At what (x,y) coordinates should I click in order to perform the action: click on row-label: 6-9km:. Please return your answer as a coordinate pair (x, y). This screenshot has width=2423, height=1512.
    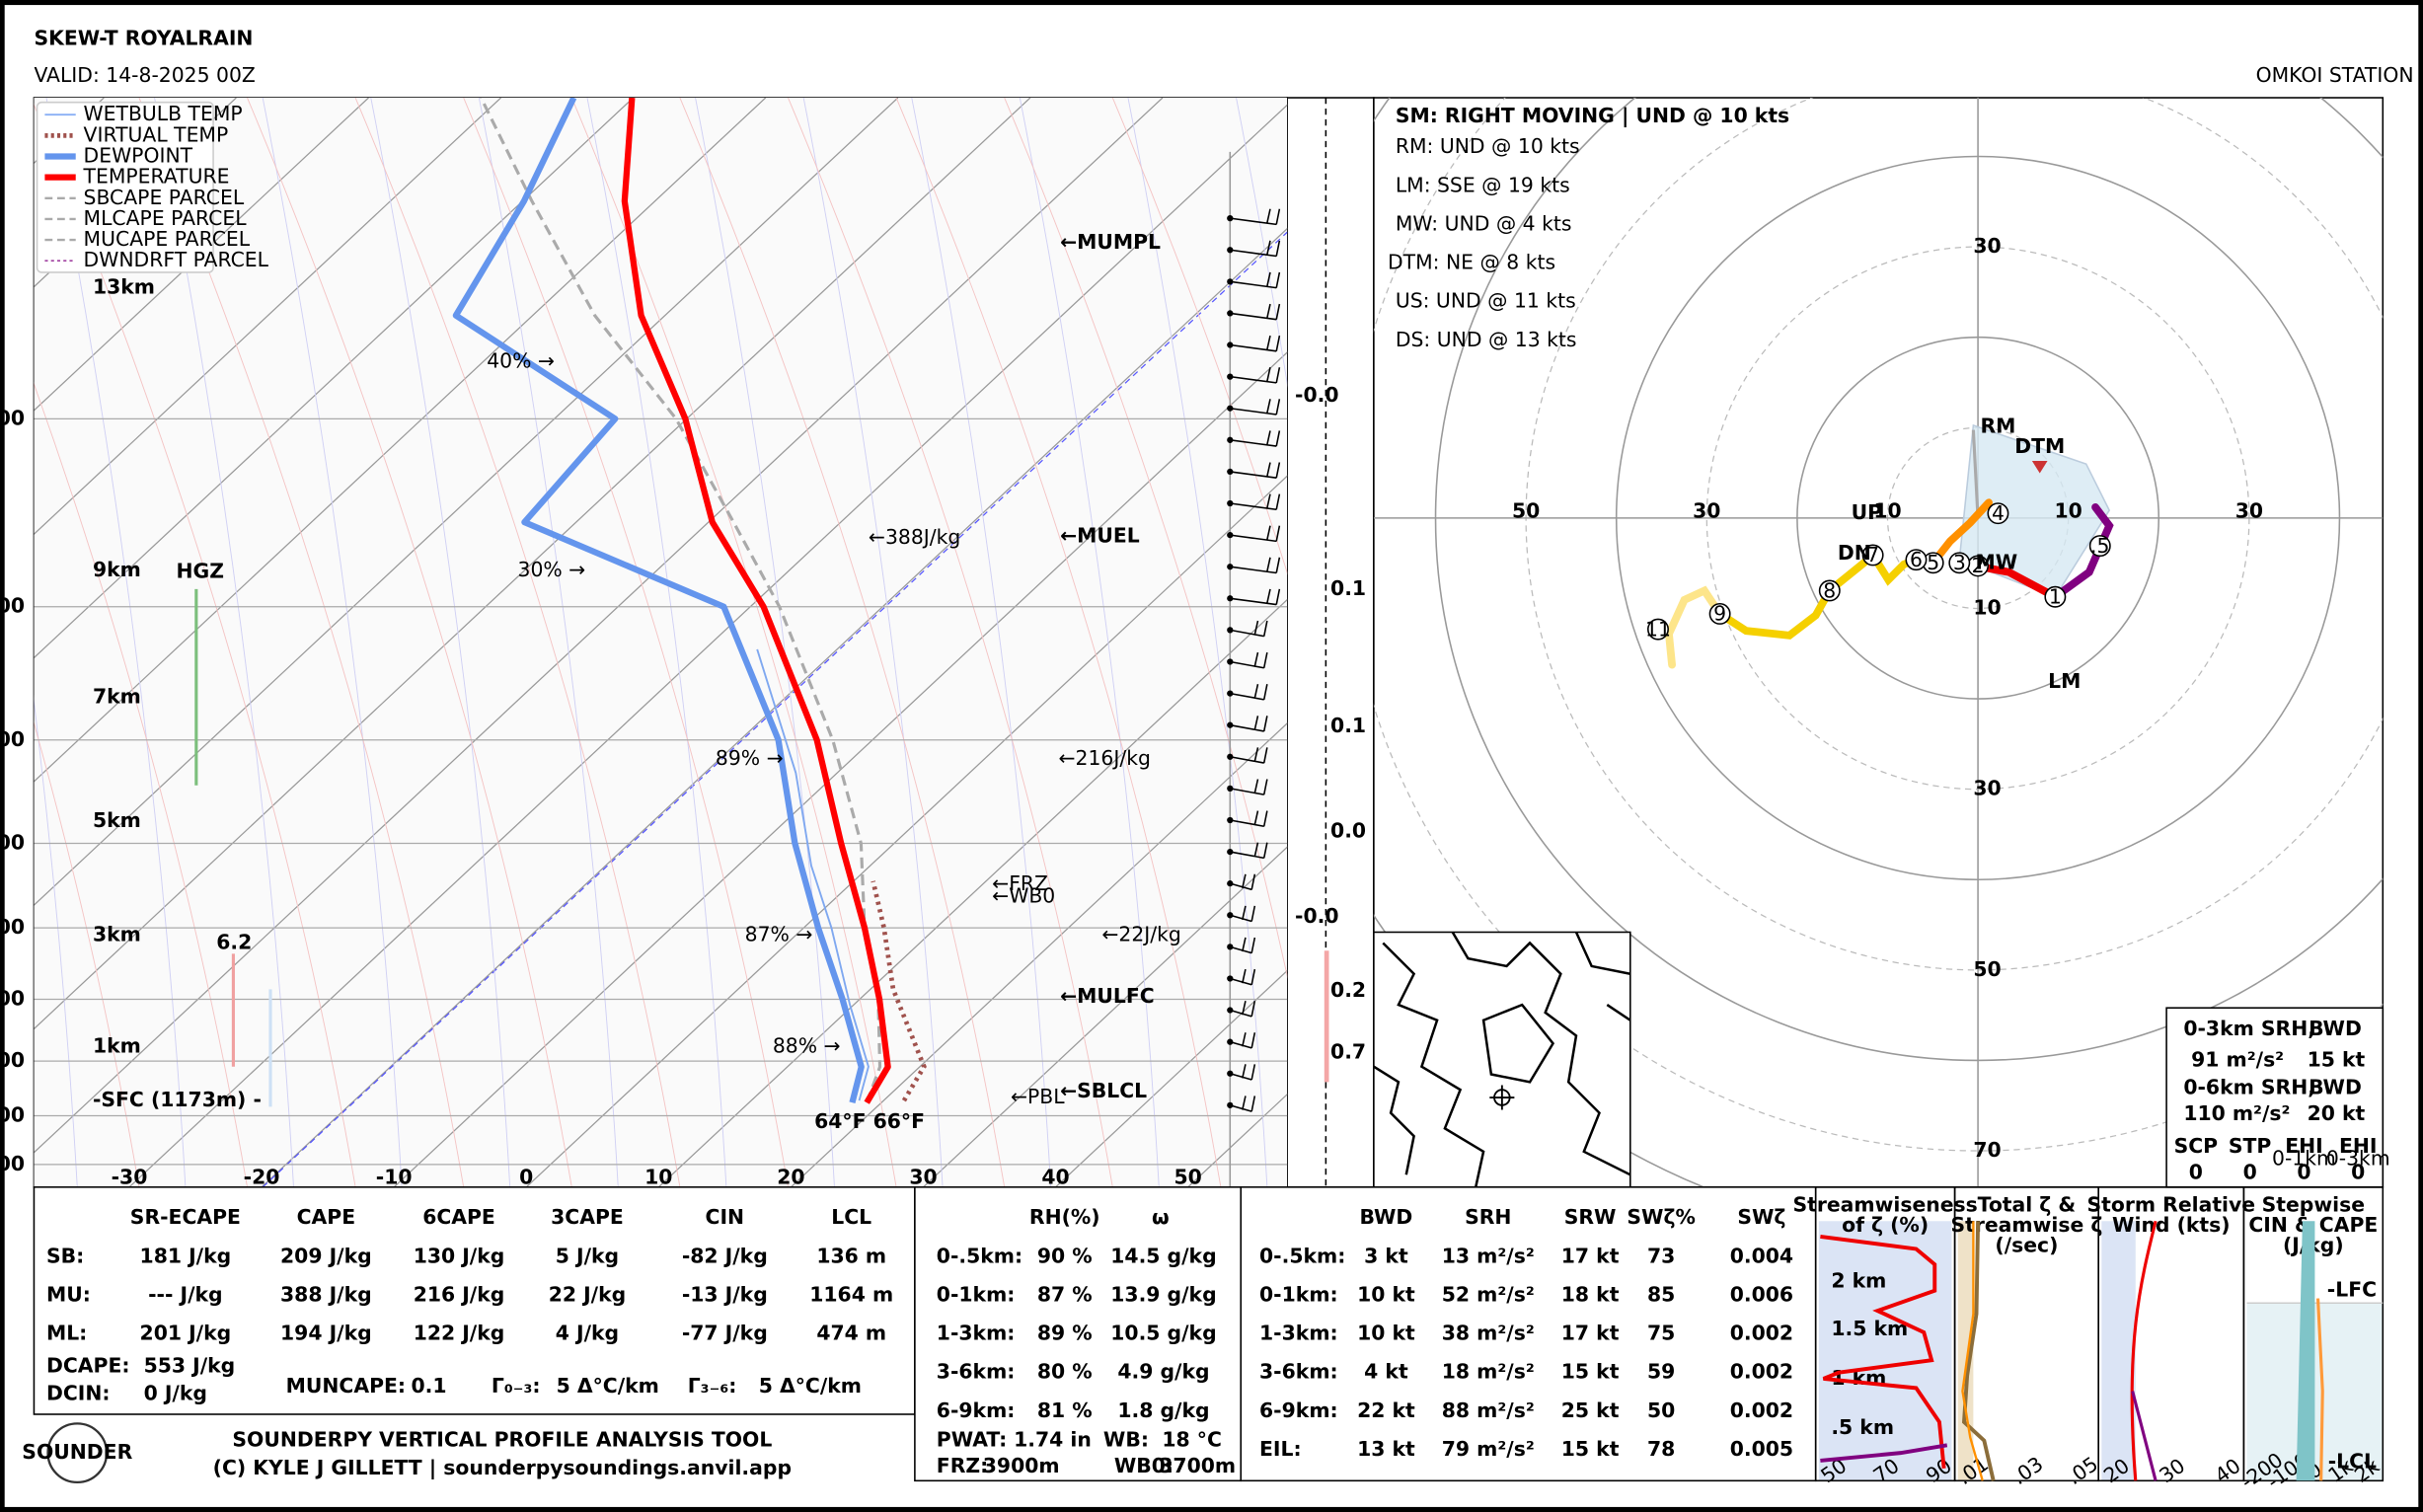
    Looking at the image, I should click on (1298, 1410).